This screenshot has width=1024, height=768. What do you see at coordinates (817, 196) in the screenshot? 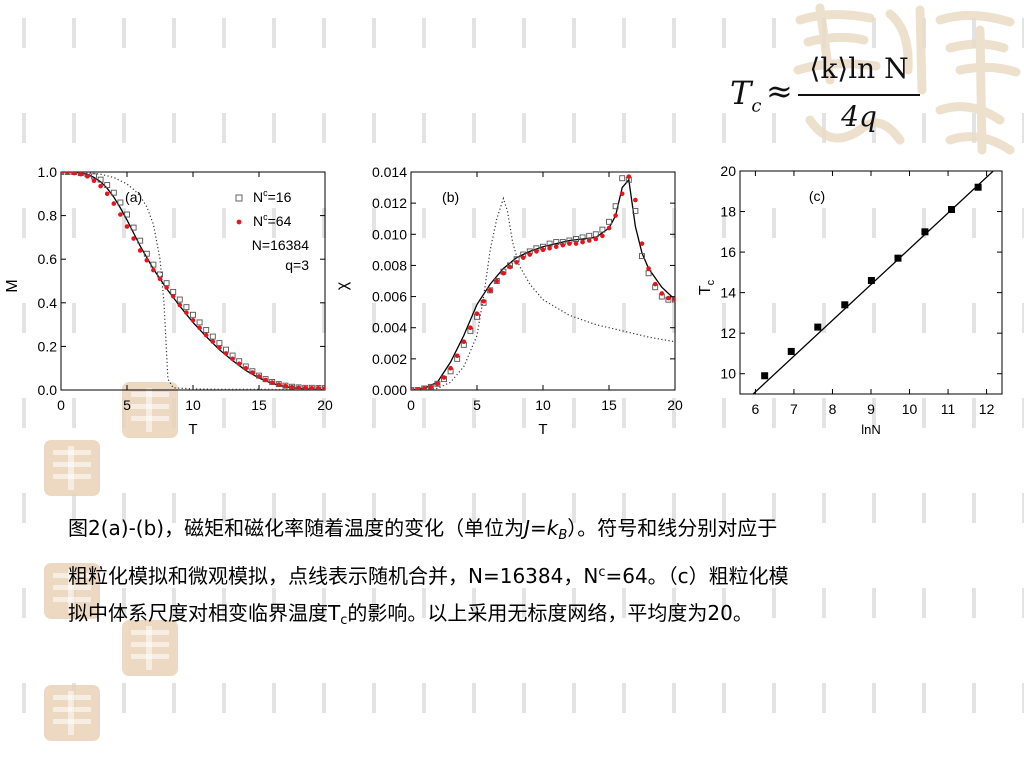
I see `panel-label: (c)` at bounding box center [817, 196].